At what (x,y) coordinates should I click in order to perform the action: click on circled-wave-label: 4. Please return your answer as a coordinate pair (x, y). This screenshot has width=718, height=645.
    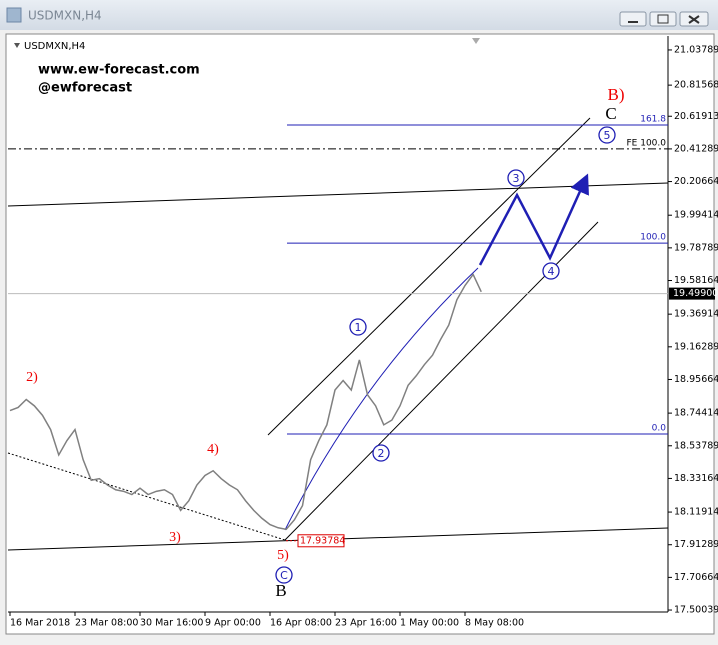
    Looking at the image, I should click on (551, 271).